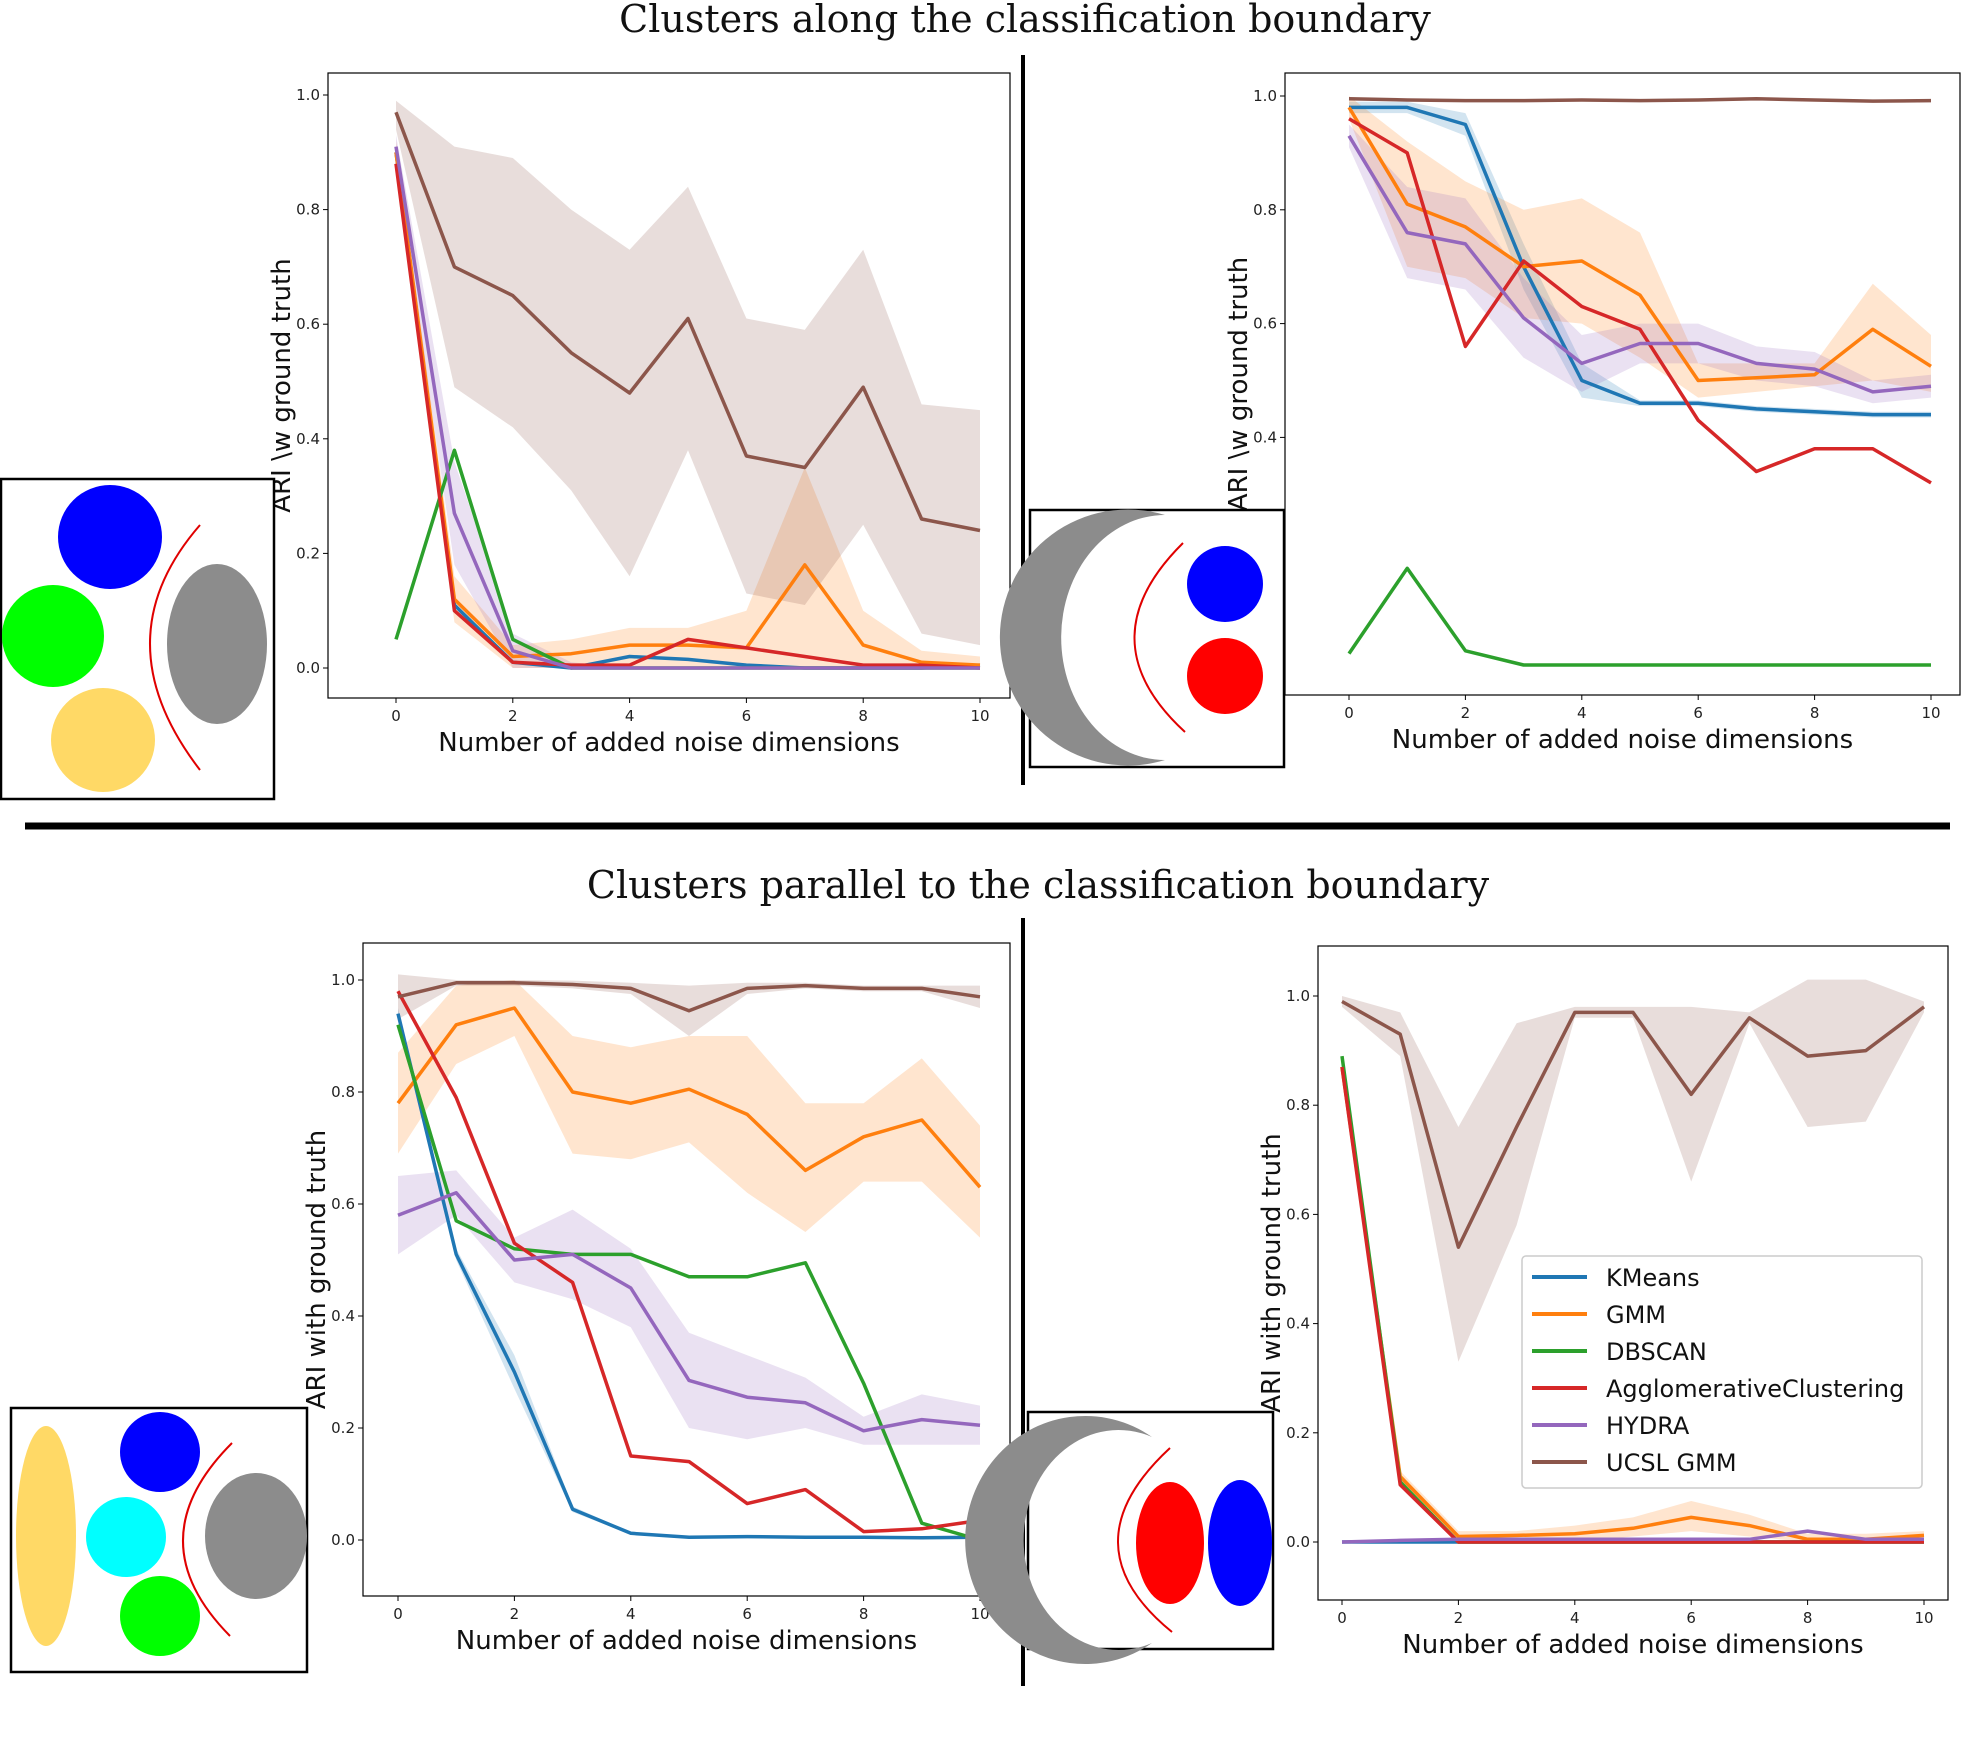  What do you see at coordinates (317, 1270) in the screenshot?
I see `y-axis-label: ARI with ground truth` at bounding box center [317, 1270].